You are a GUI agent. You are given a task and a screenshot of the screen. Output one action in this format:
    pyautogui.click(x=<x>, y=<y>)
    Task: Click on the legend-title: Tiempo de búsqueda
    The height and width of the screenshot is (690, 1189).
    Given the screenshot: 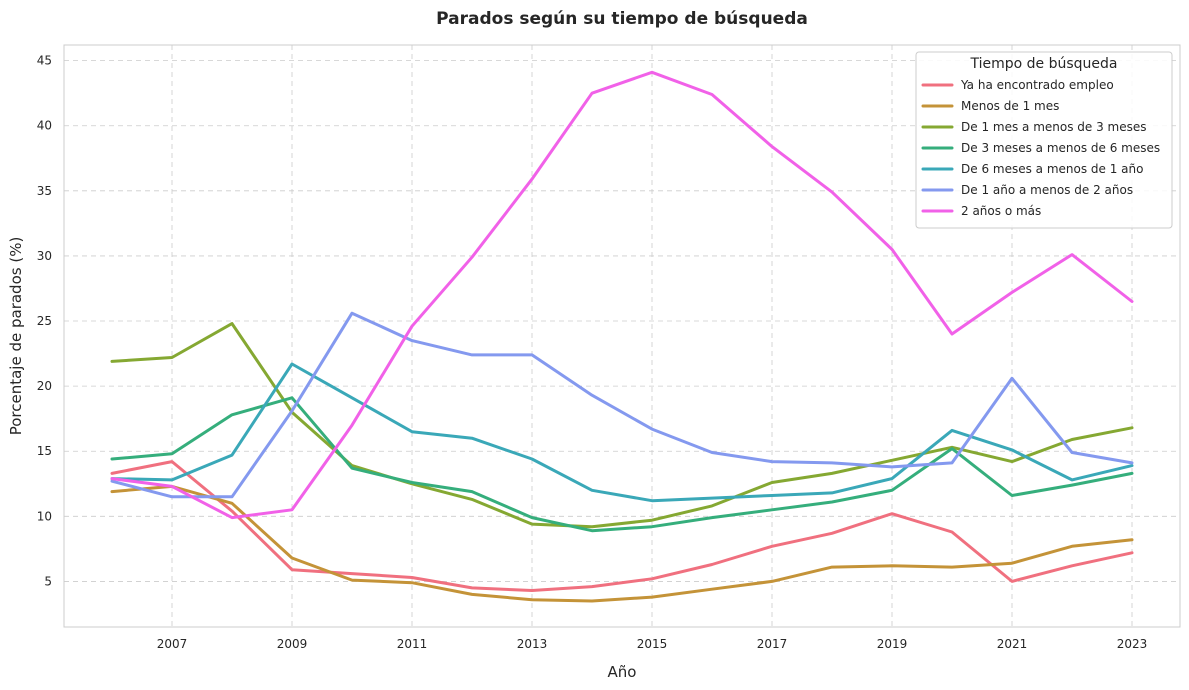 What is the action you would take?
    pyautogui.click(x=1043, y=64)
    